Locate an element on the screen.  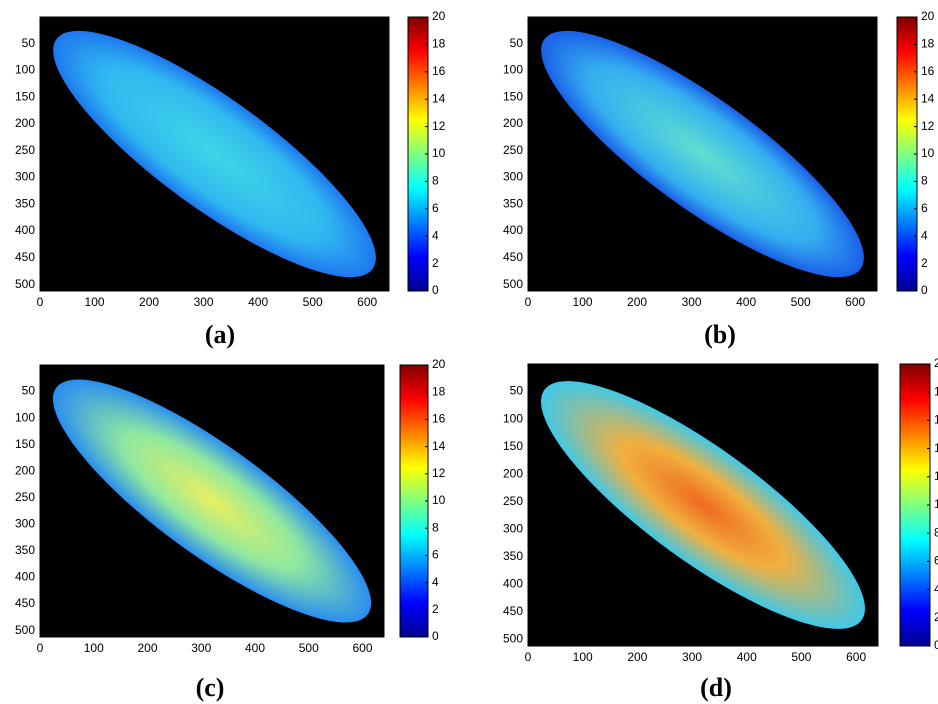
panel-label: (c) is located at coordinates (210, 687).